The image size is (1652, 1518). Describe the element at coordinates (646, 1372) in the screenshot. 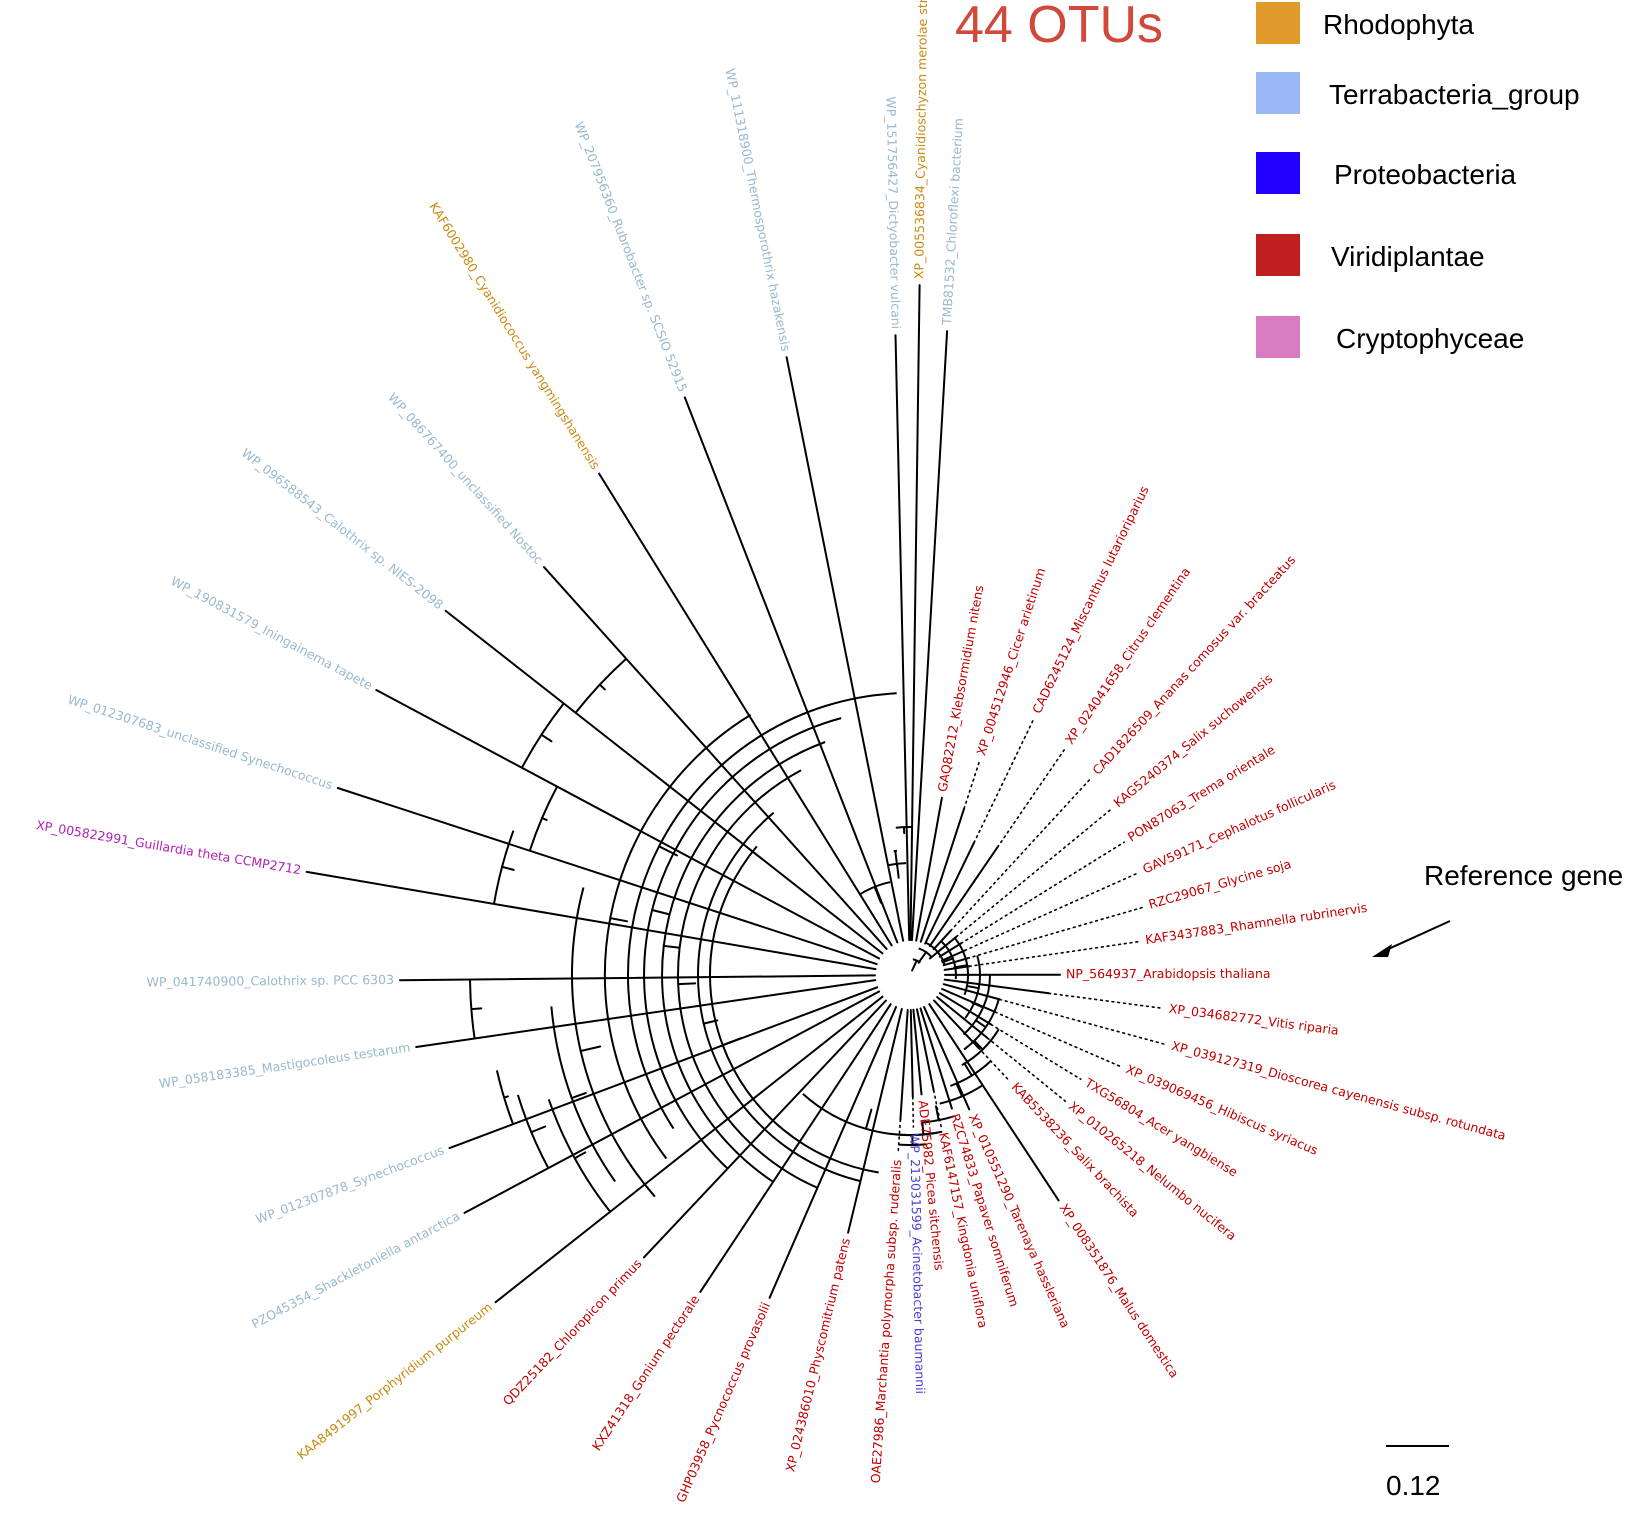

I see `leaf-label: KXZ41318_Gonium pectorale` at that location.